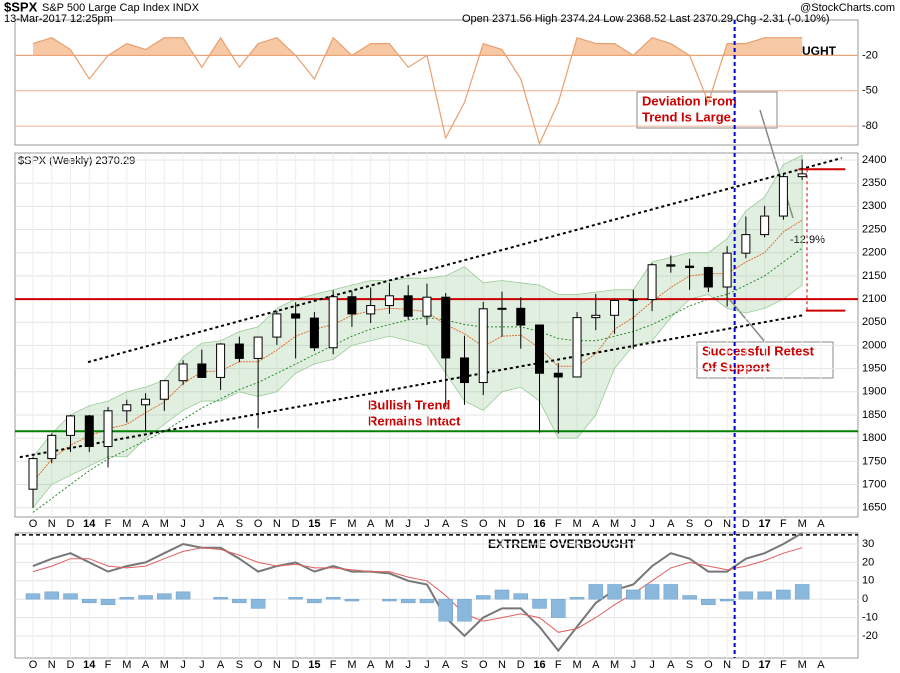 The width and height of the screenshot is (900, 673). What do you see at coordinates (874, 415) in the screenshot?
I see `y-tick-label: 1850` at bounding box center [874, 415].